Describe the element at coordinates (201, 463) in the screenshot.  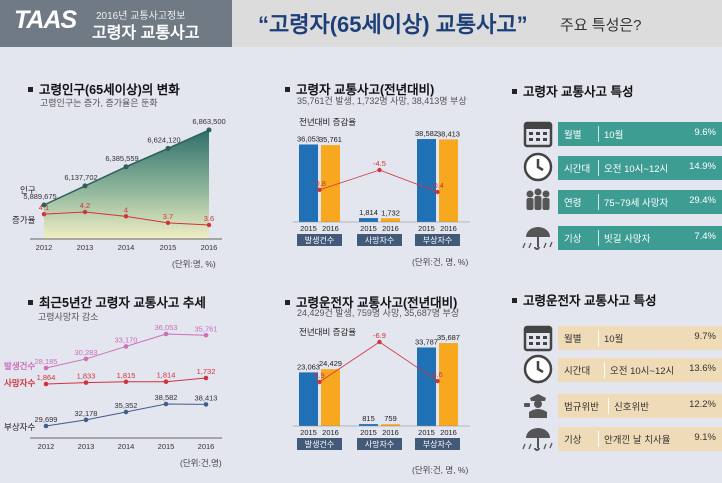
I see `trend-unit: (단위:건,명)` at that location.